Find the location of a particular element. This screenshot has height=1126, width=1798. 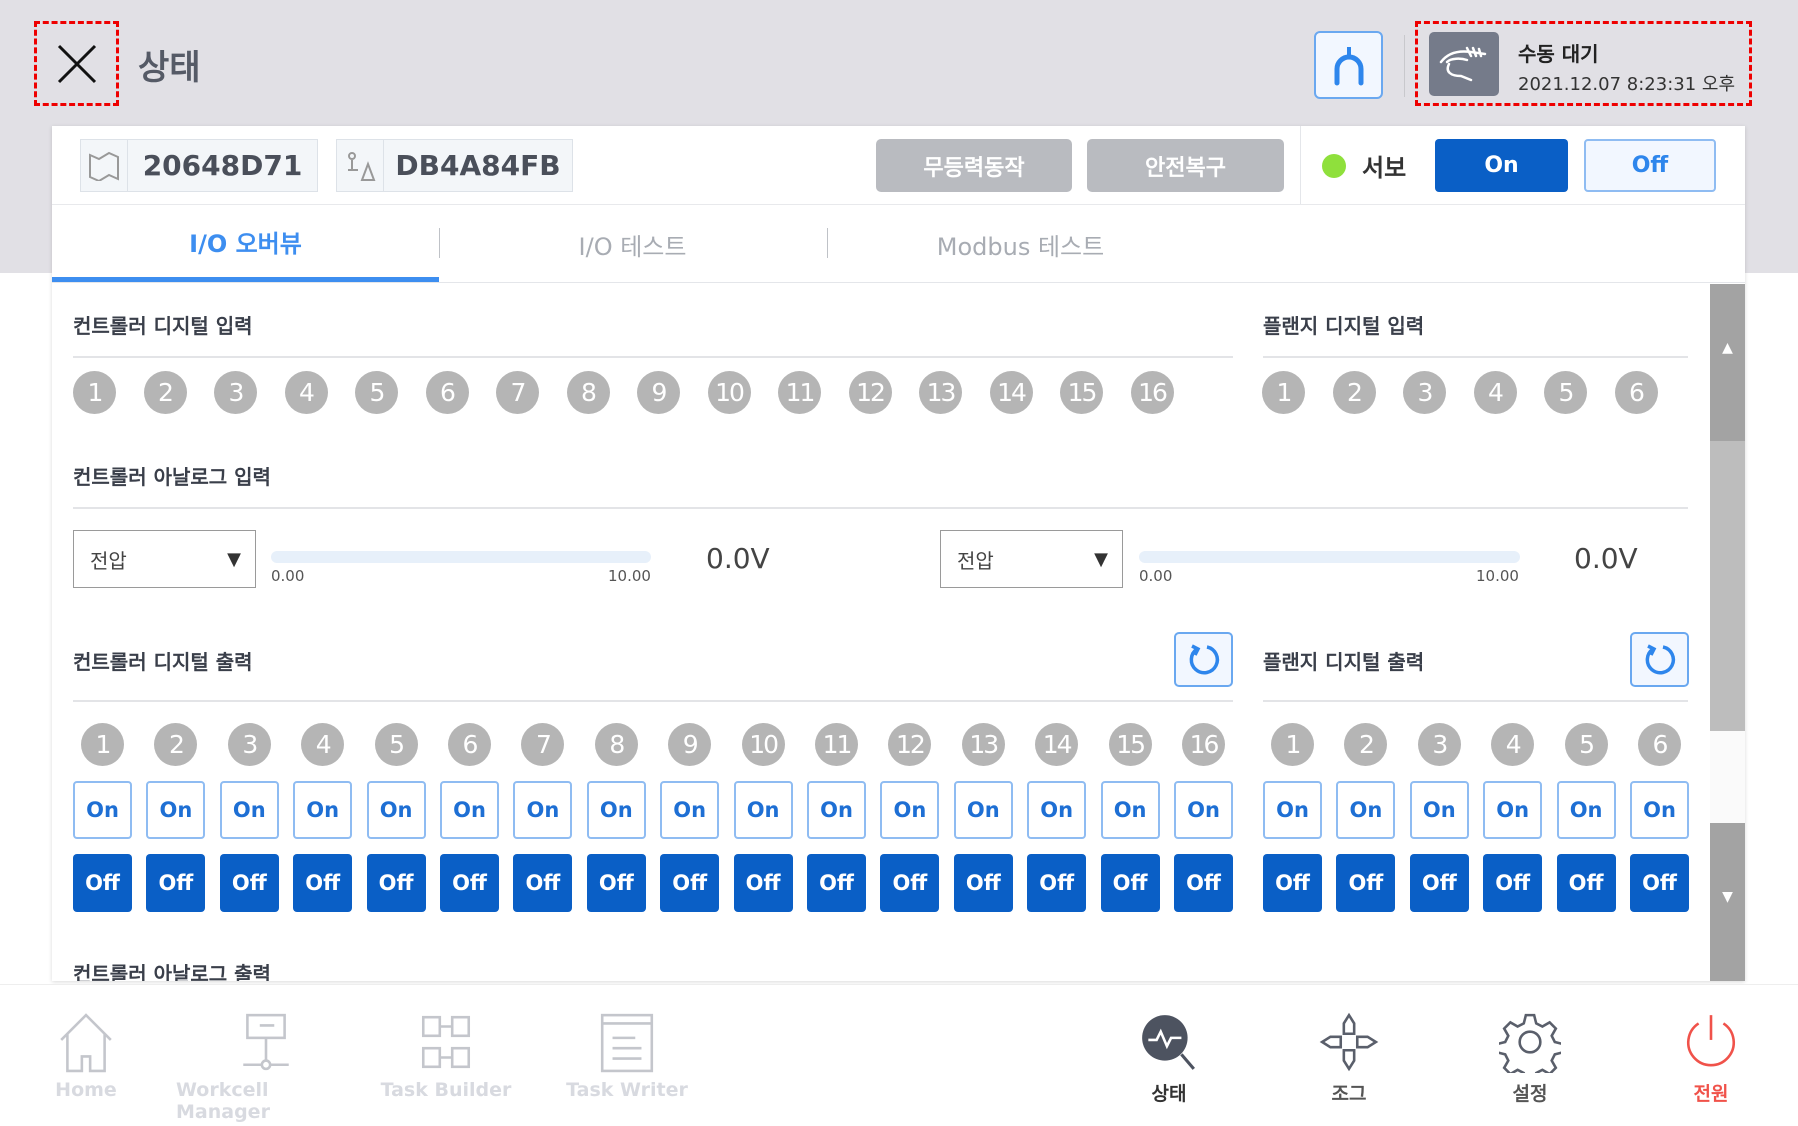

scroll-up-icon: ▲ is located at coordinates (1727, 362).